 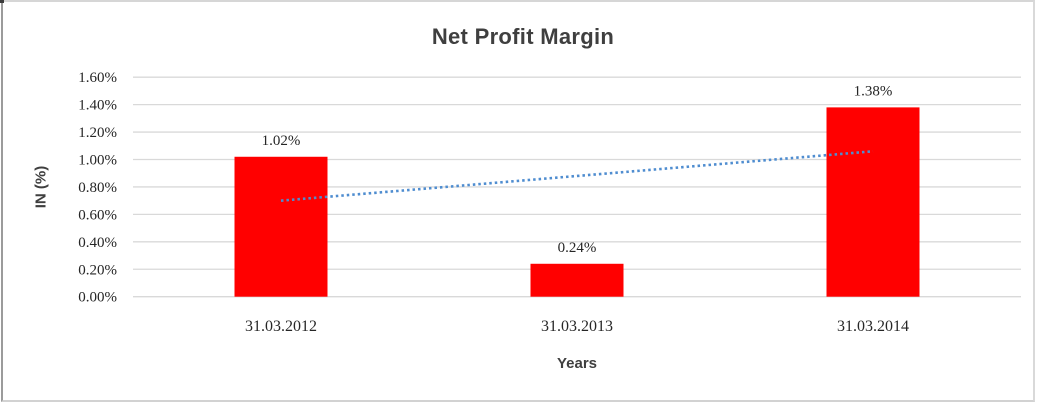 I want to click on y-tick-label: 1.40%, so click(x=97, y=106).